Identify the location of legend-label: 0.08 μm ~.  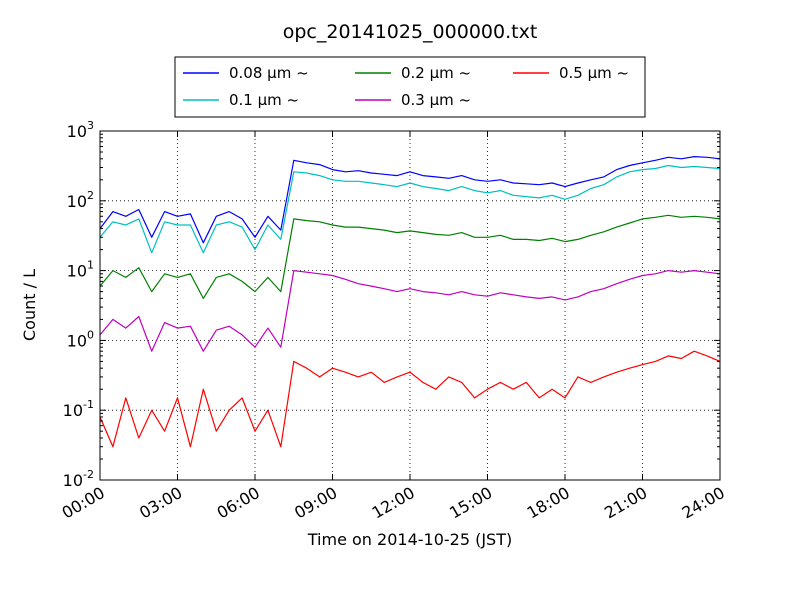
(269, 73).